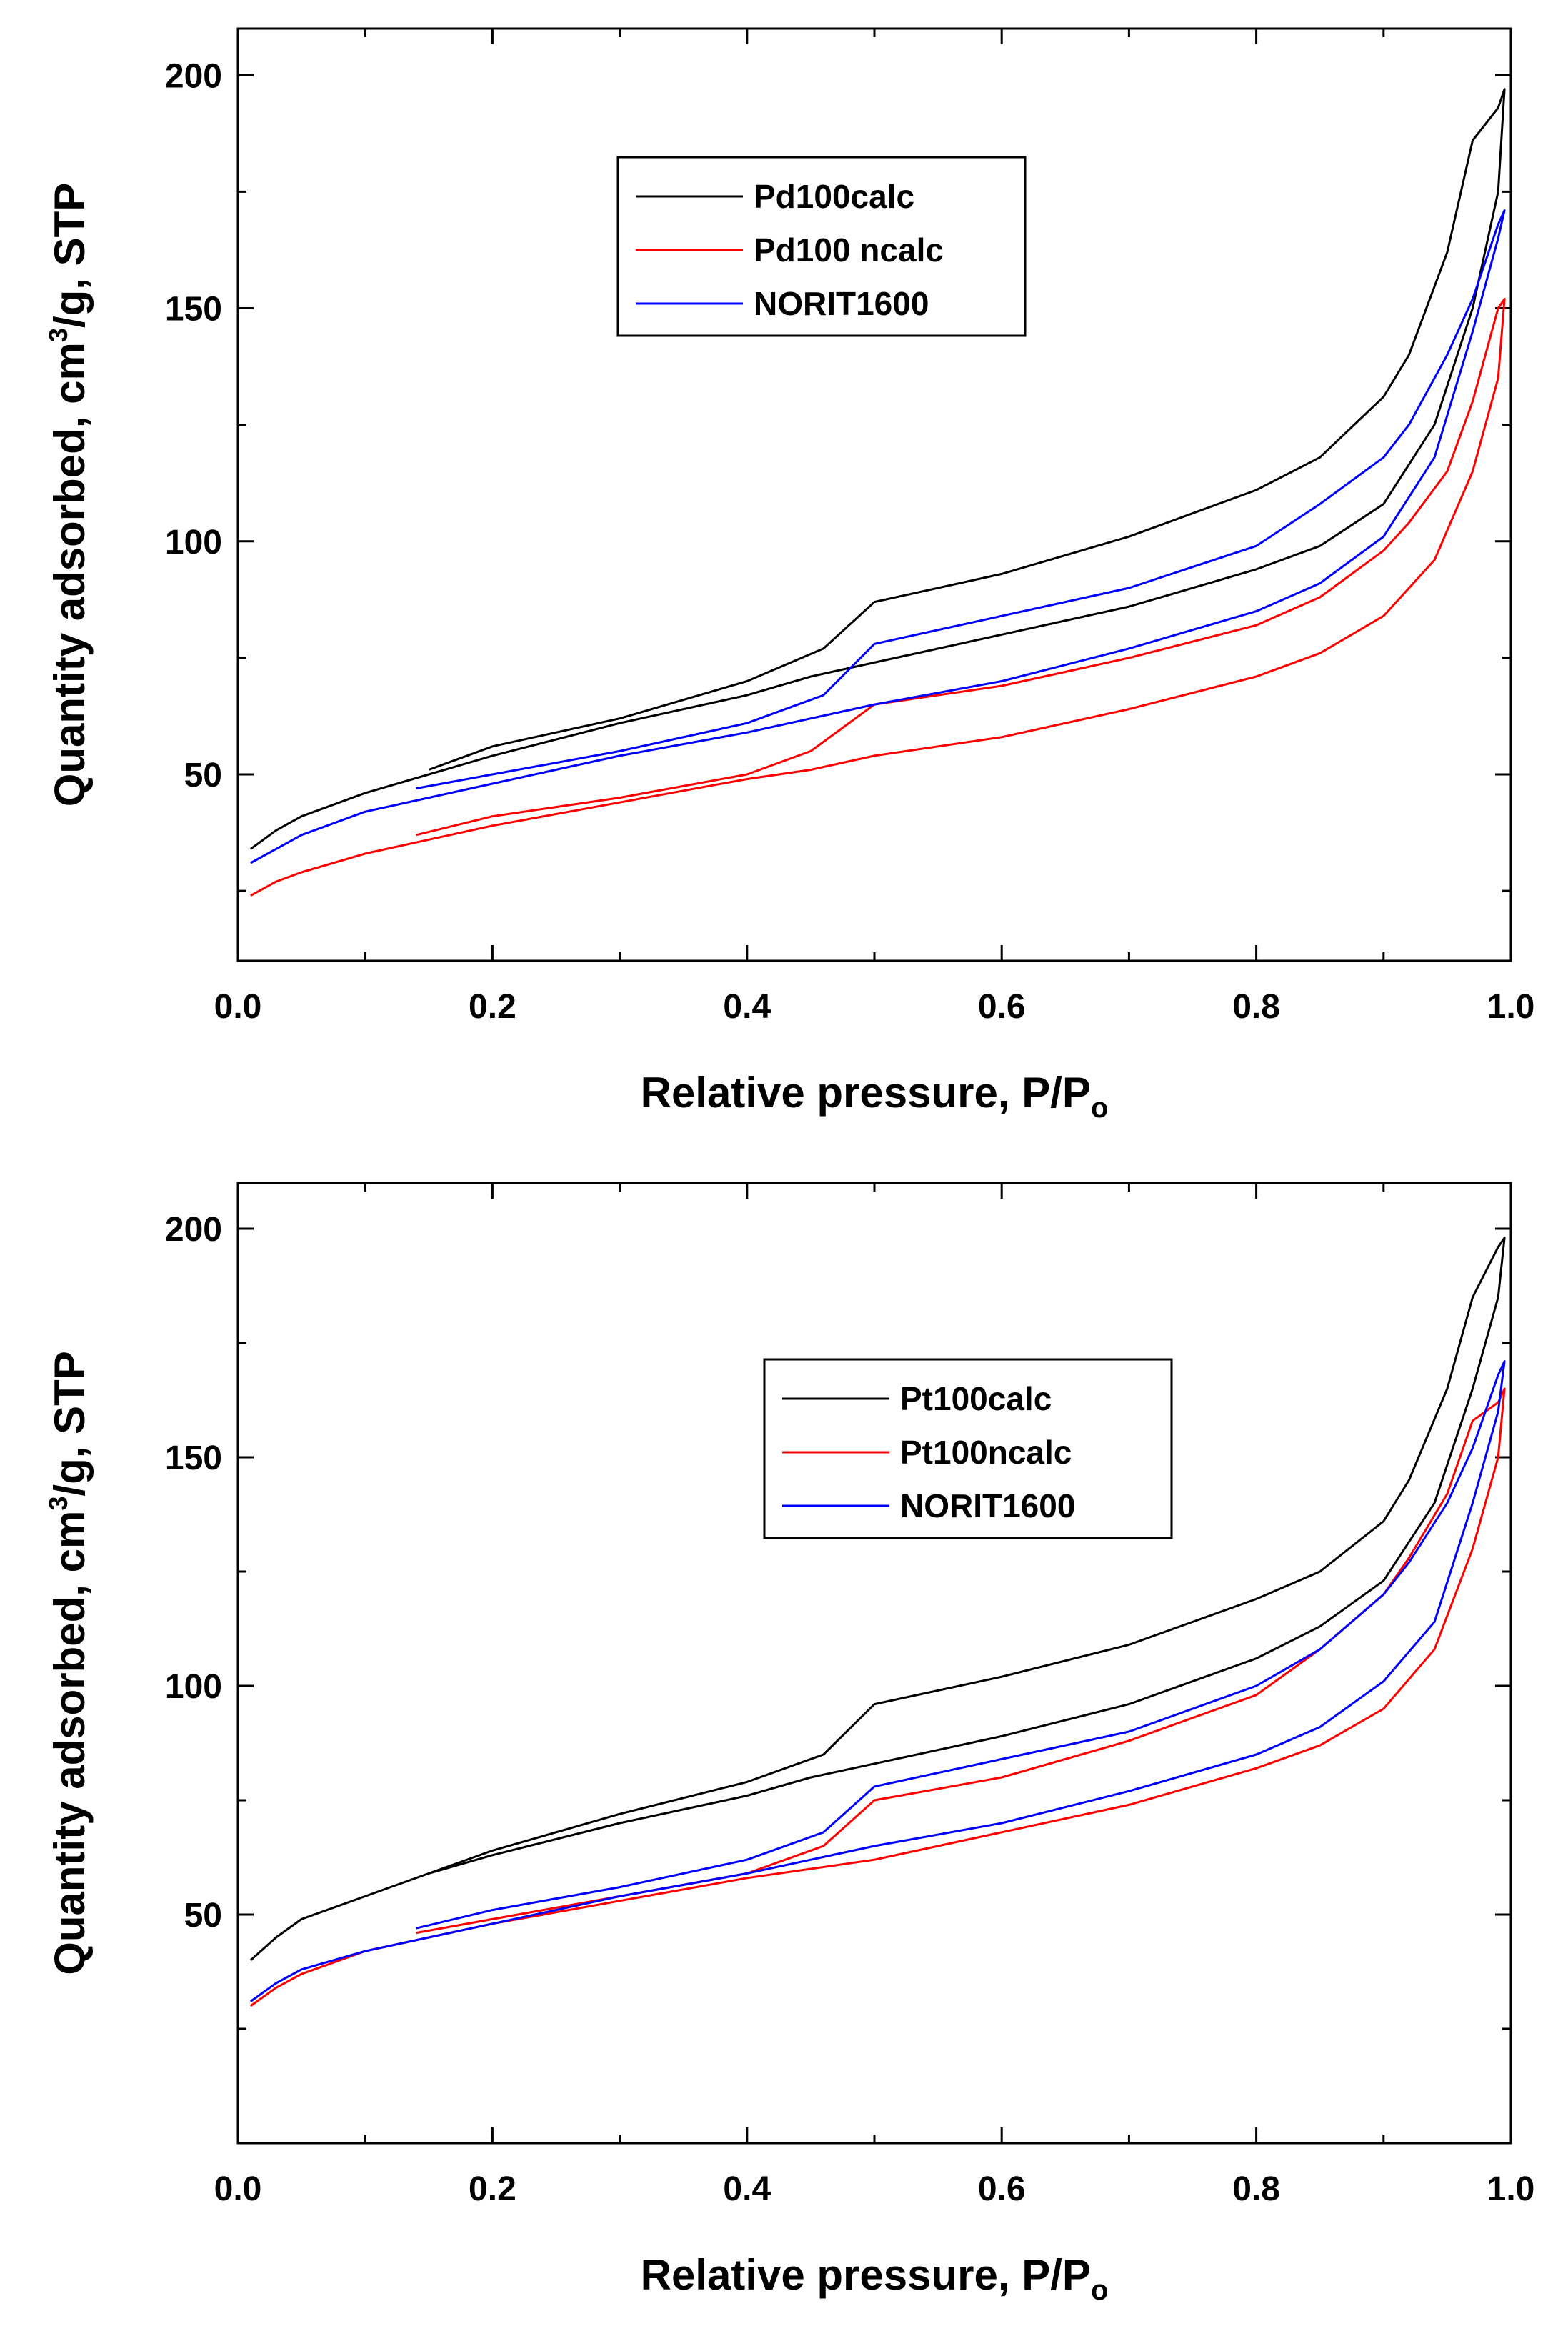 The width and height of the screenshot is (1568, 2326). I want to click on legend-label: Pt100calc, so click(976, 1398).